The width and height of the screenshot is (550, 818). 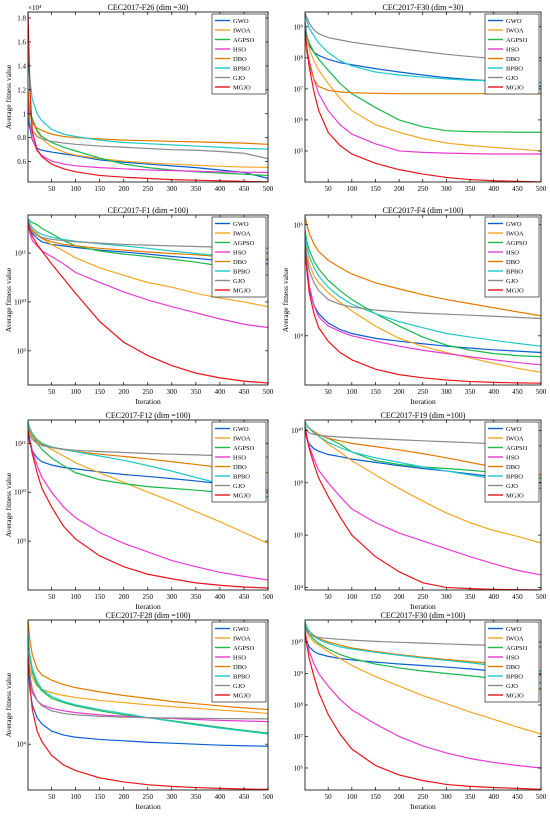 What do you see at coordinates (148, 210) in the screenshot?
I see `chart-title: CEC2017-F1 (dim =100)` at bounding box center [148, 210].